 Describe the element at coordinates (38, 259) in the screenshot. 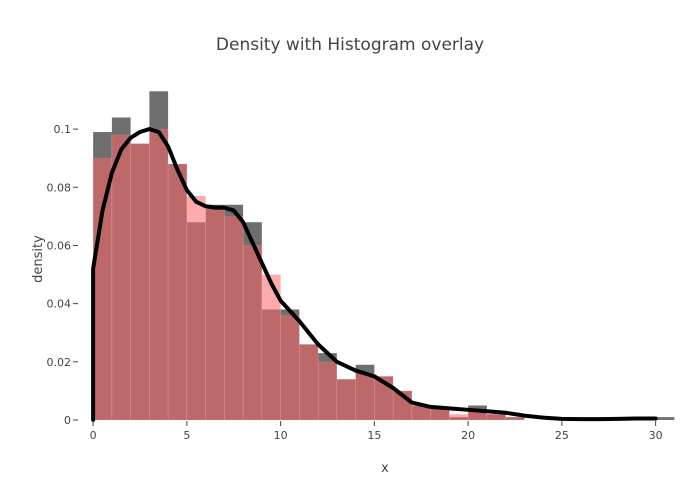

I see `y-axis-label: density` at that location.